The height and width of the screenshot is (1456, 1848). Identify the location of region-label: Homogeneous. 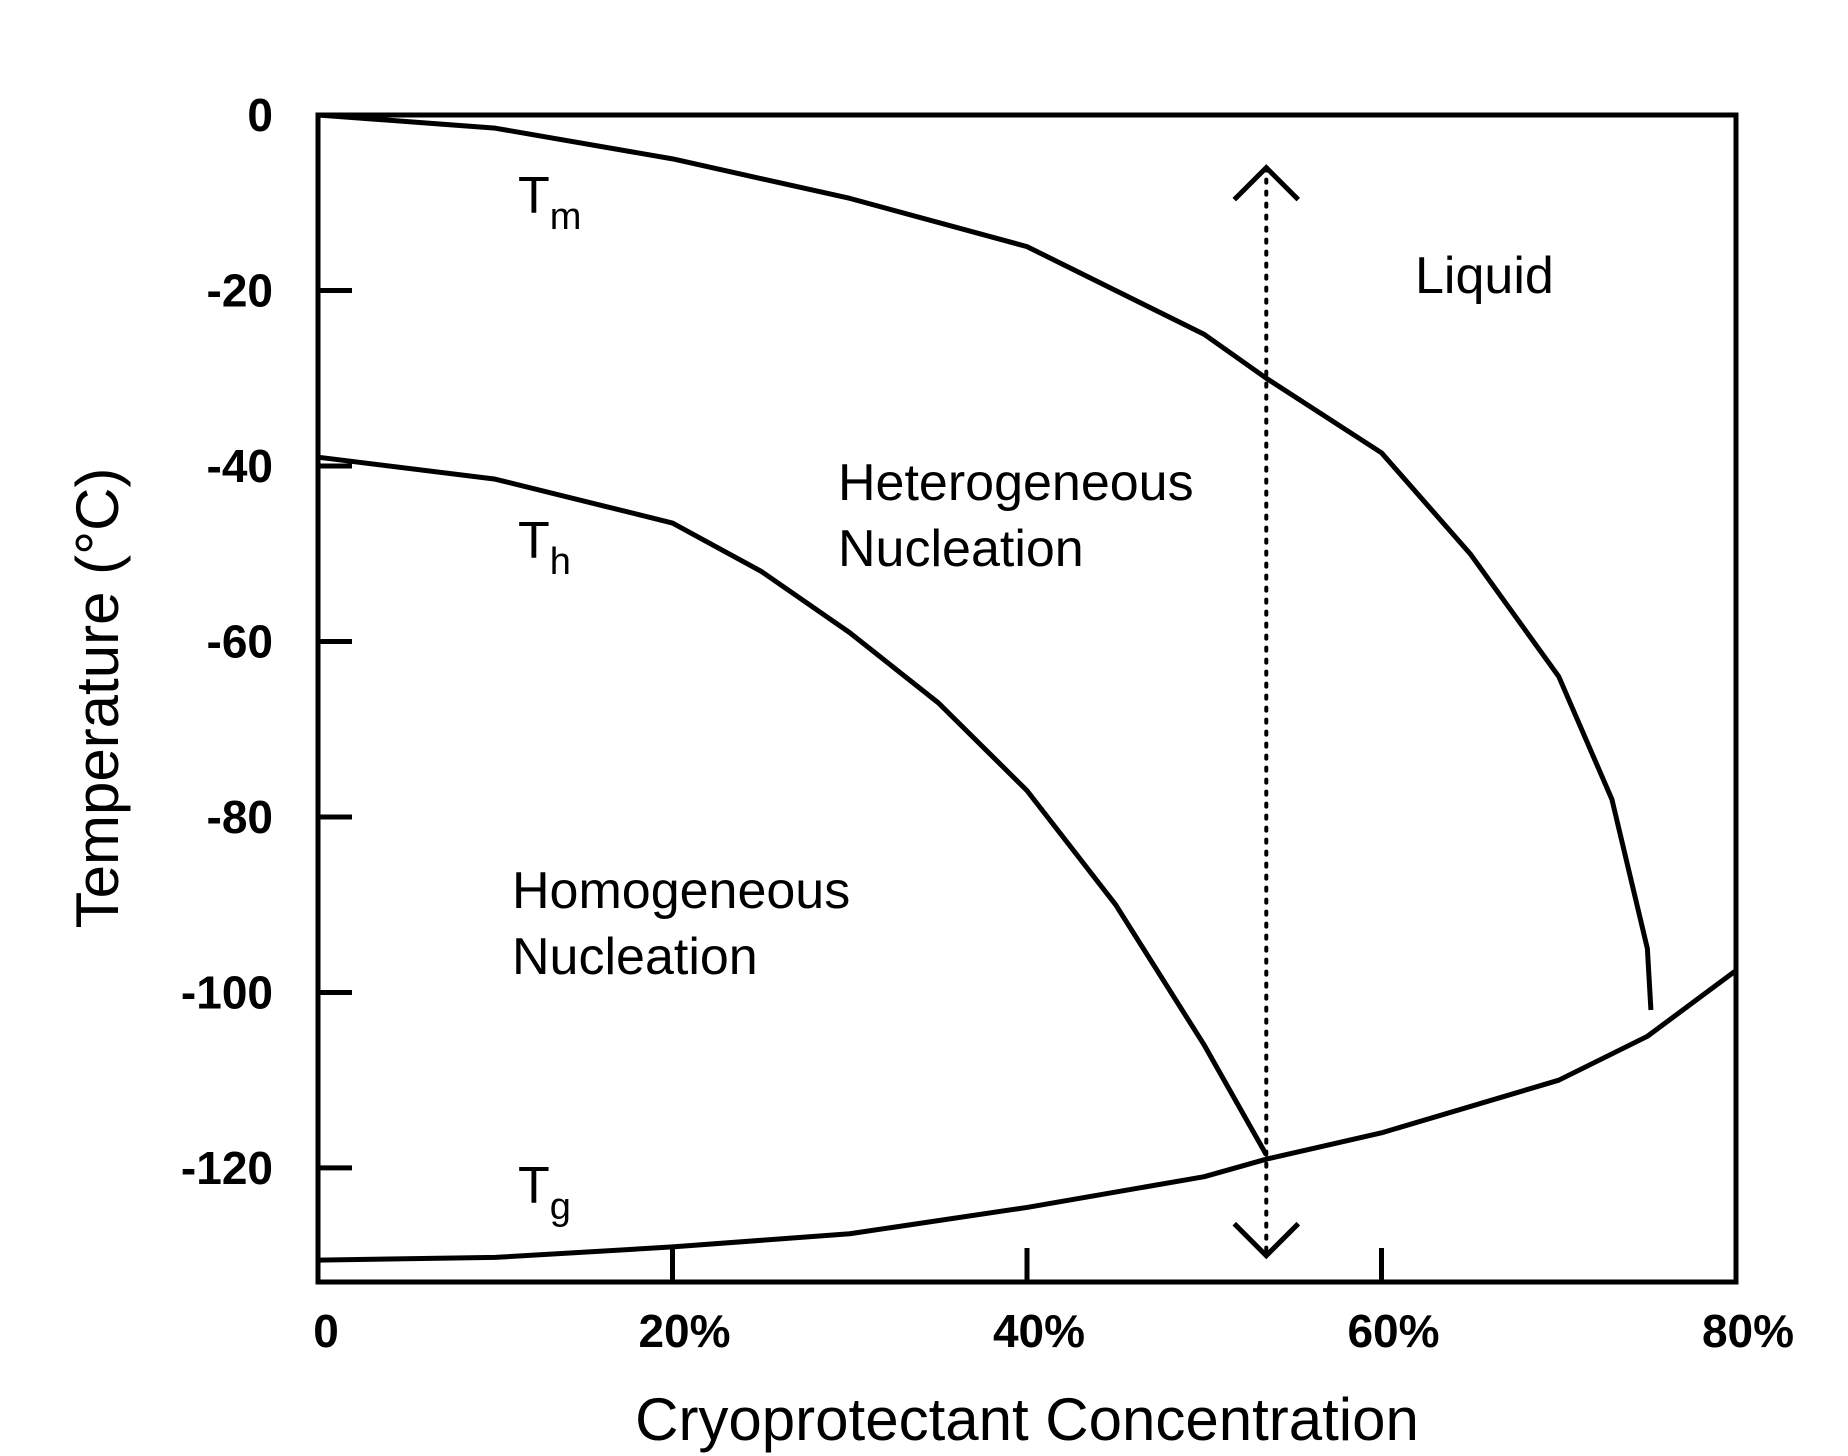
(681, 891).